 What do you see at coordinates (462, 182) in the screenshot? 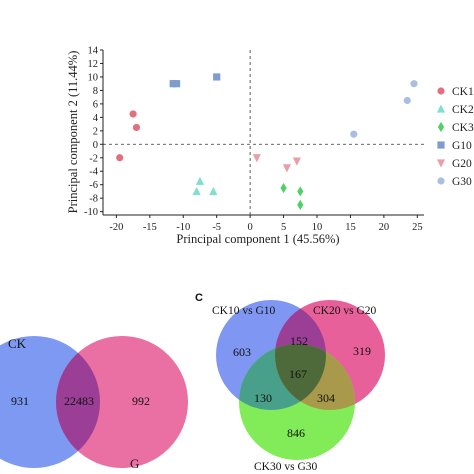
I see `legend-label-g30: G30` at bounding box center [462, 182].